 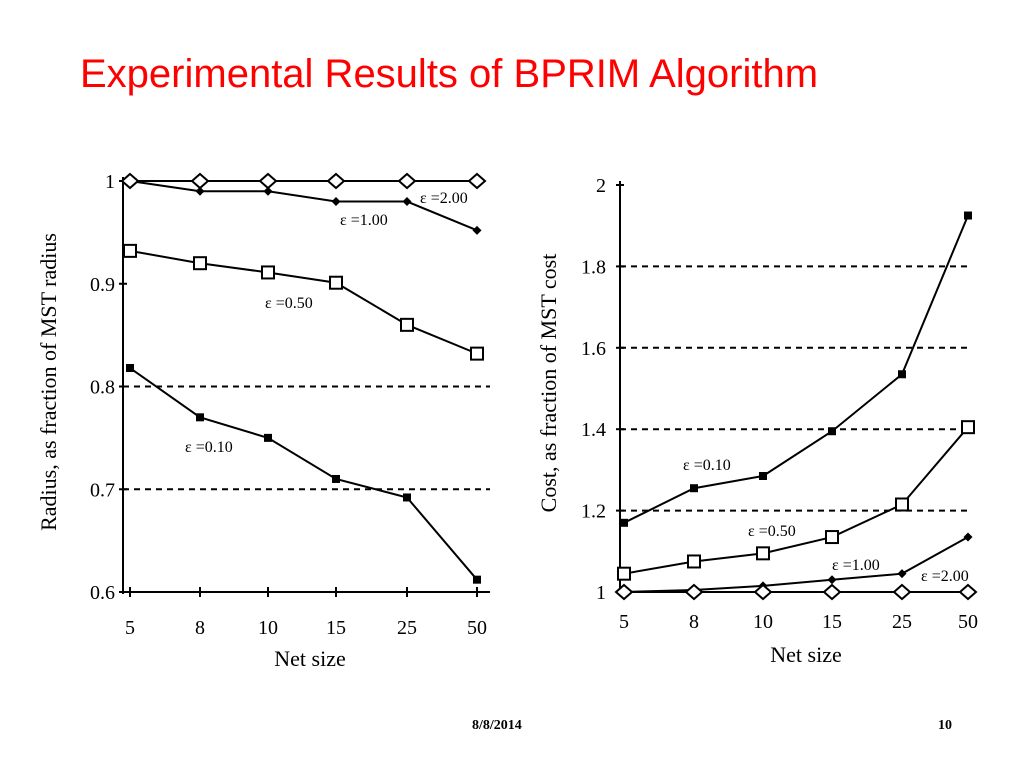 What do you see at coordinates (102, 388) in the screenshot?
I see `chart1-y-tick-label: 0.8` at bounding box center [102, 388].